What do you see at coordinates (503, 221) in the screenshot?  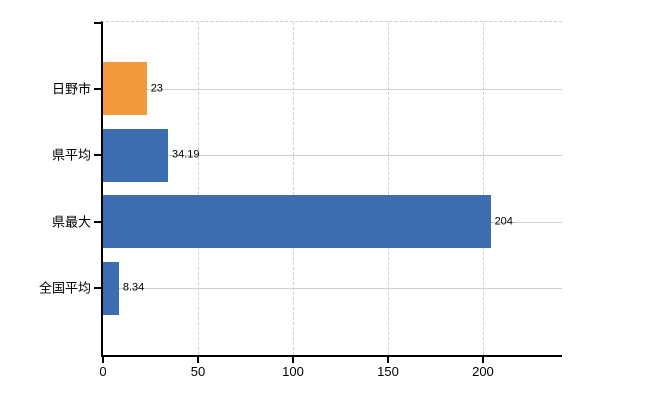 I see `bar-value-label: 204` at bounding box center [503, 221].